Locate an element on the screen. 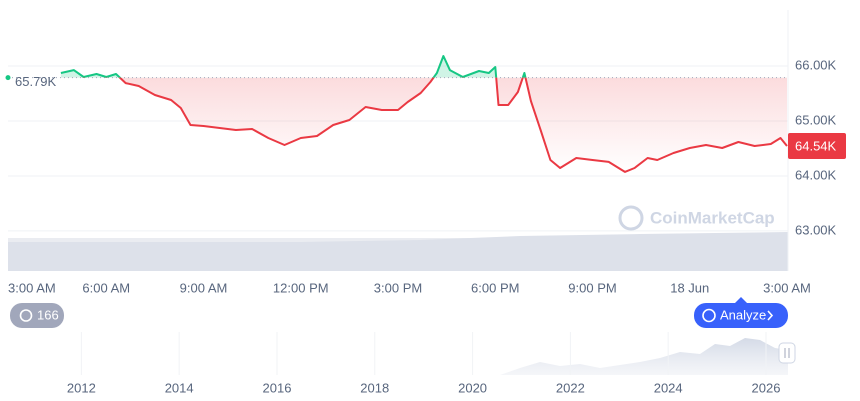  x-tick-label: 6:00 PM is located at coordinates (495, 287).